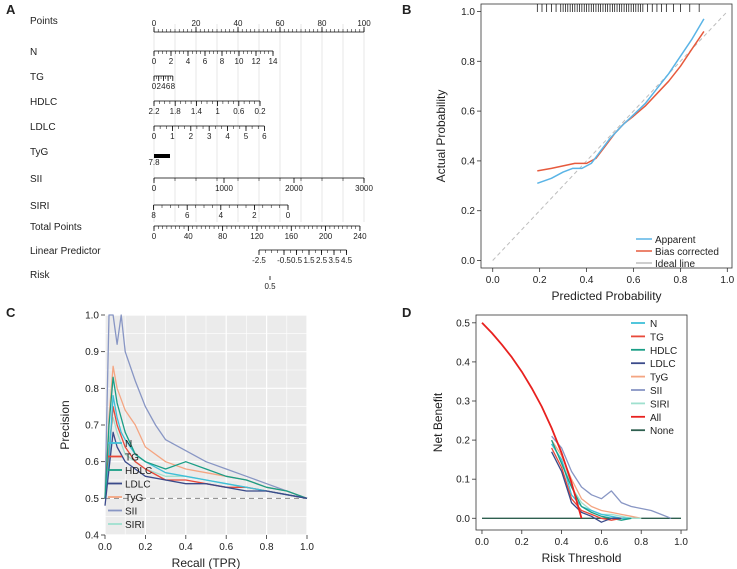  I want to click on dca-curve-ldlc, so click(586, 487).